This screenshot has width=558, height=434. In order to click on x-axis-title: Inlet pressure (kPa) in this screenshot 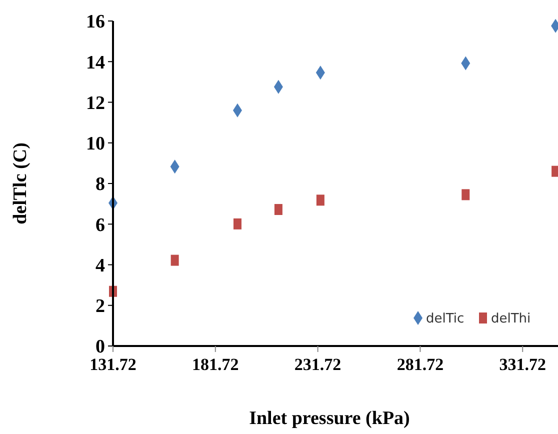, I will do `click(329, 418)`.